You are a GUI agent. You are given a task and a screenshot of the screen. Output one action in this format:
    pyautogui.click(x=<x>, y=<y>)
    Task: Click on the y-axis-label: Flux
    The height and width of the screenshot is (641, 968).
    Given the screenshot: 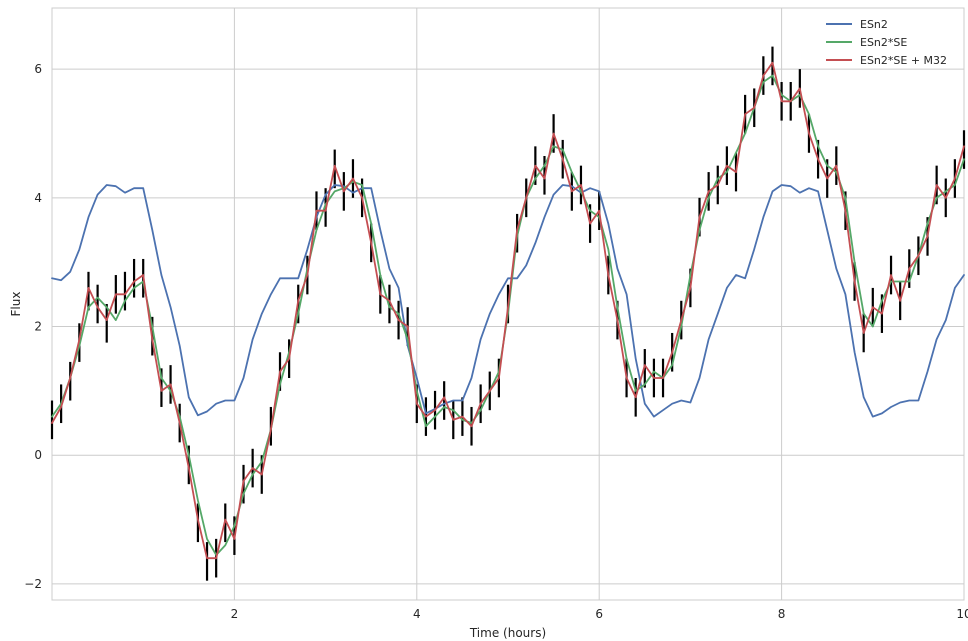 What is the action you would take?
    pyautogui.click(x=16, y=304)
    